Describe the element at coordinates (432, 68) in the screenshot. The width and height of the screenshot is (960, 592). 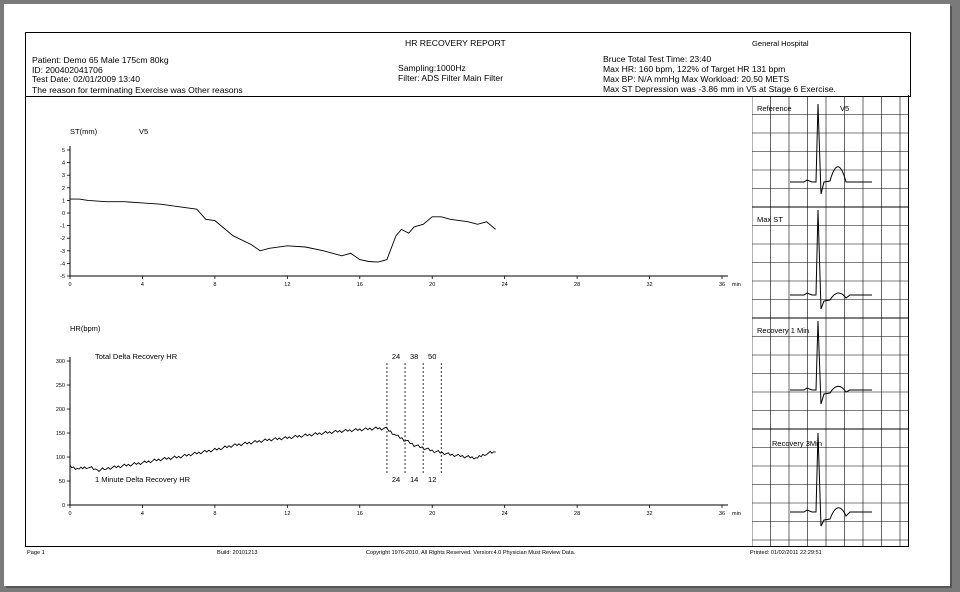
I see `sampling-rate: Sampling:1000Hz` at that location.